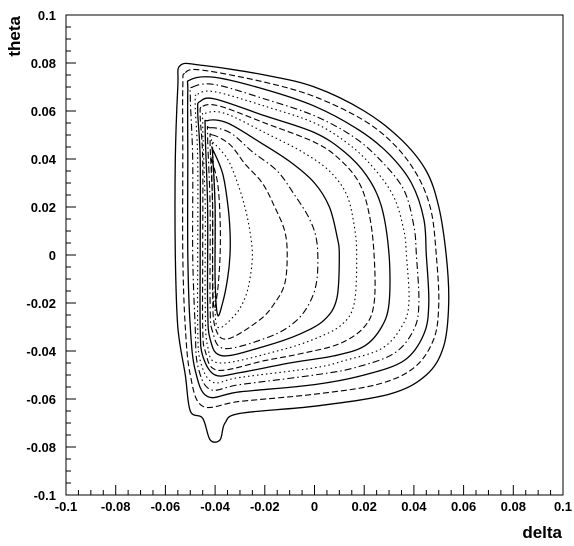 This screenshot has width=574, height=546. I want to click on x-tick-label: 0, so click(314, 506).